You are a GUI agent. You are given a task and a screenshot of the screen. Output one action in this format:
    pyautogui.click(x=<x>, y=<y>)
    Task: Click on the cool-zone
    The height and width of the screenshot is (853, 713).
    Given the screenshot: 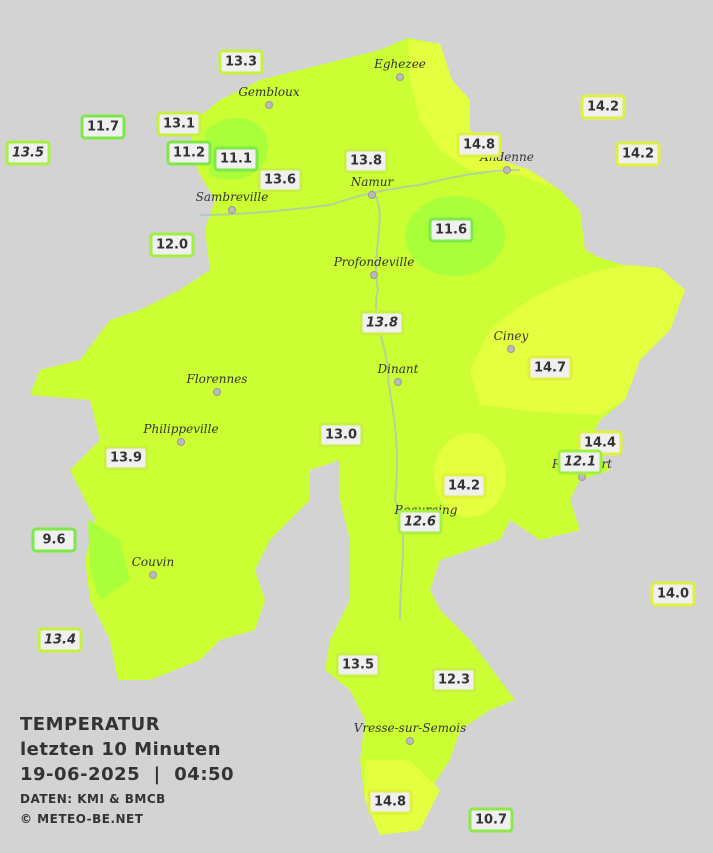 What is the action you would take?
    pyautogui.click(x=109, y=560)
    